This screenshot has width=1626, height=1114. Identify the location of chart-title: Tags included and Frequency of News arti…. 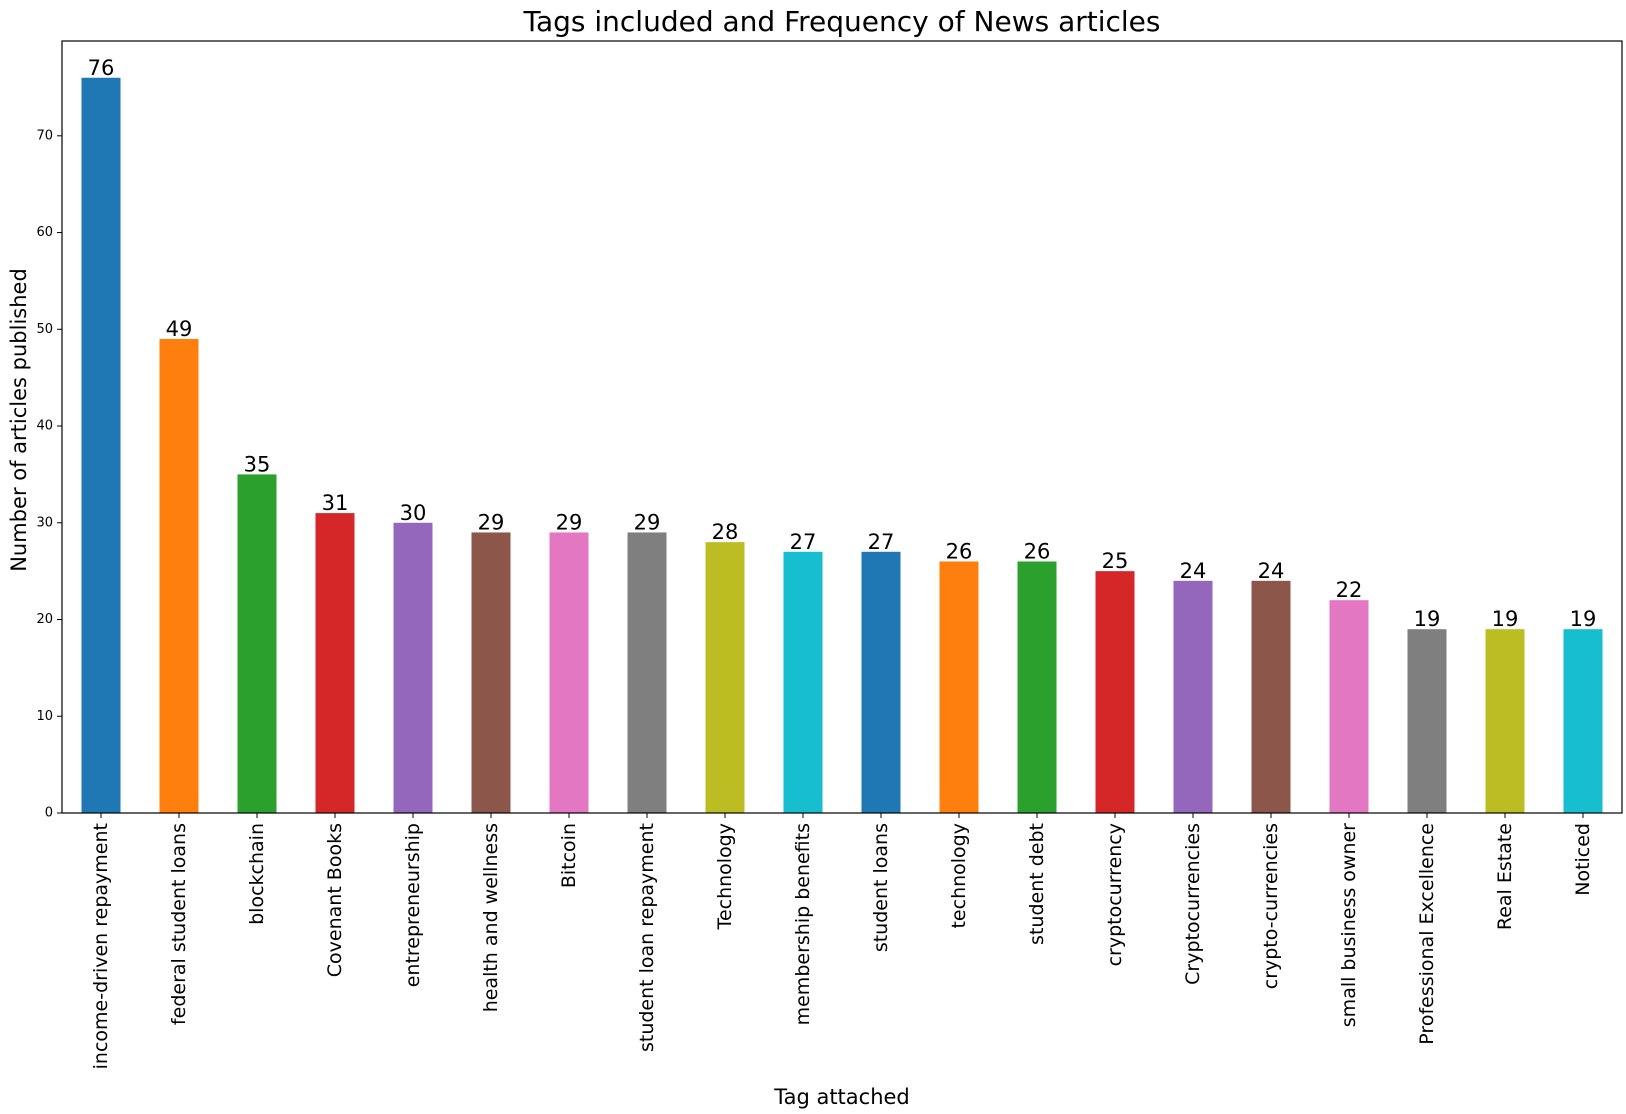
(842, 21).